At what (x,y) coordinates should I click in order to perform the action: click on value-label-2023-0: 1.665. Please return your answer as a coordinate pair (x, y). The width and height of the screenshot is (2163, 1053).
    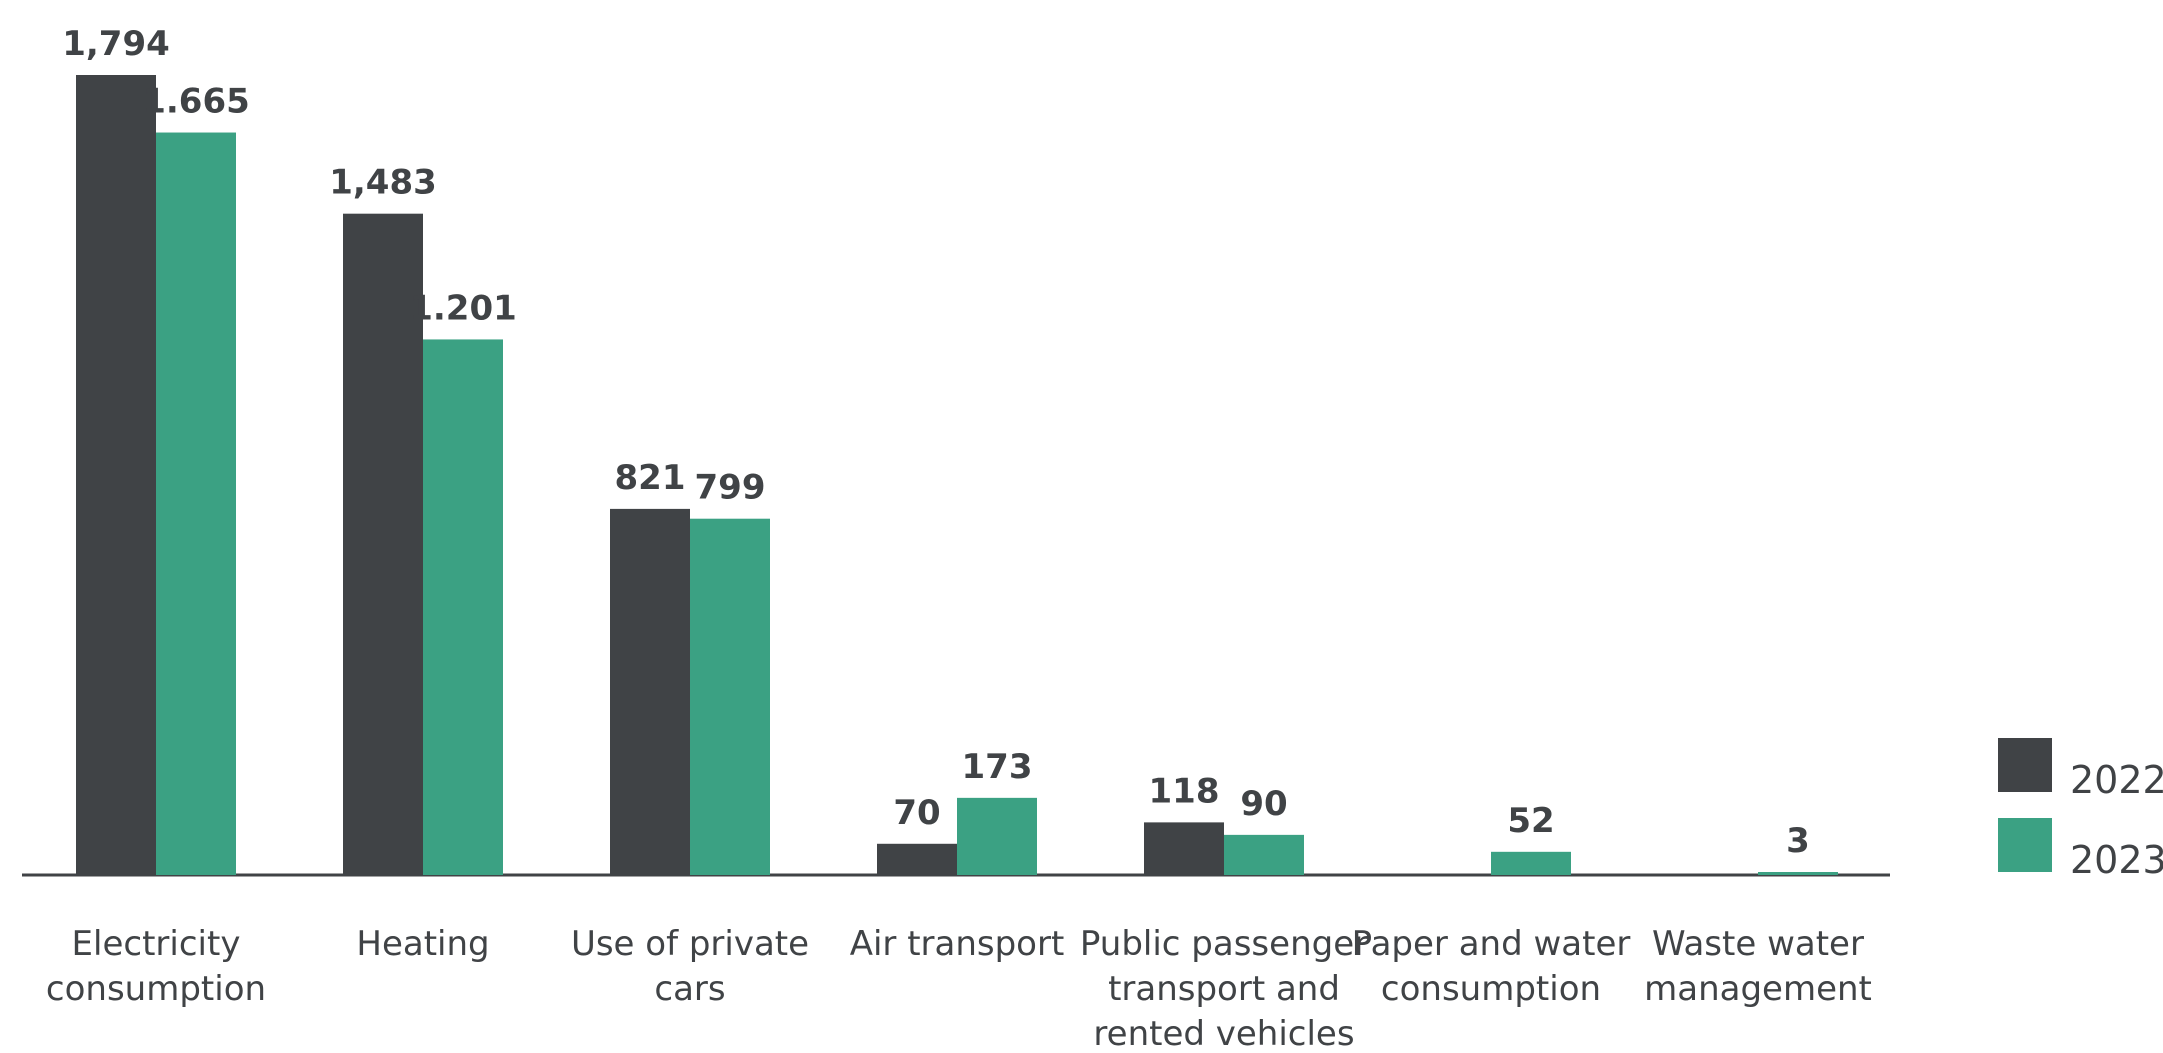
    Looking at the image, I should click on (196, 102).